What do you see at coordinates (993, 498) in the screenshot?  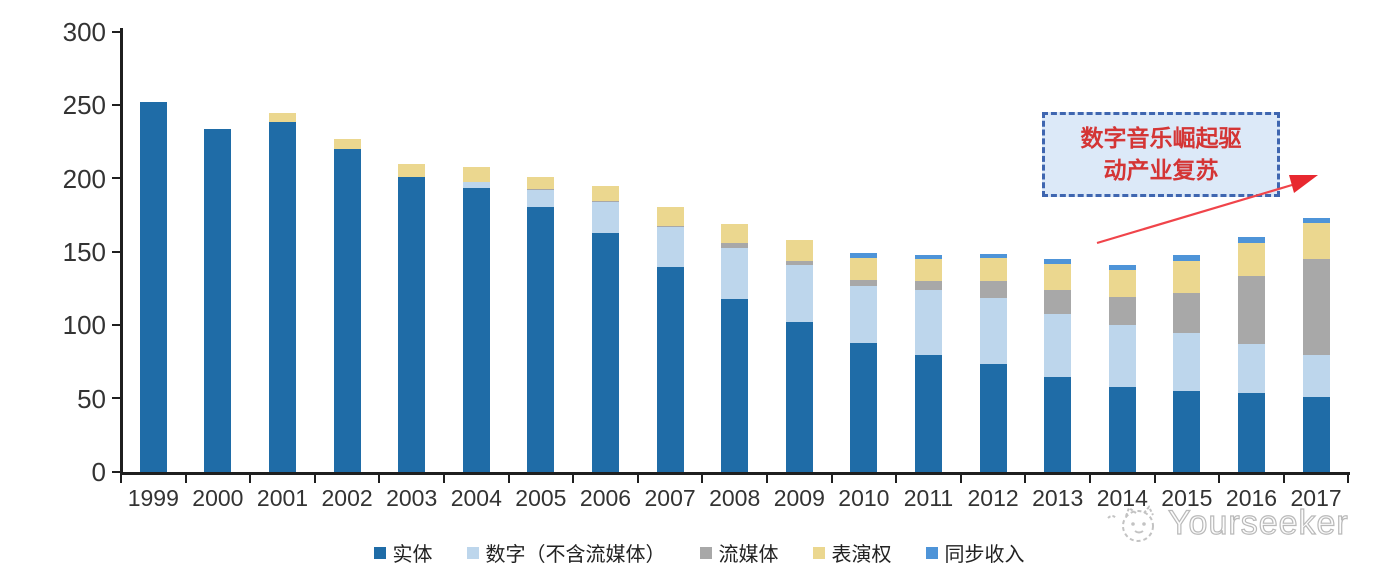 I see `x-axis-tick-label: 2012` at bounding box center [993, 498].